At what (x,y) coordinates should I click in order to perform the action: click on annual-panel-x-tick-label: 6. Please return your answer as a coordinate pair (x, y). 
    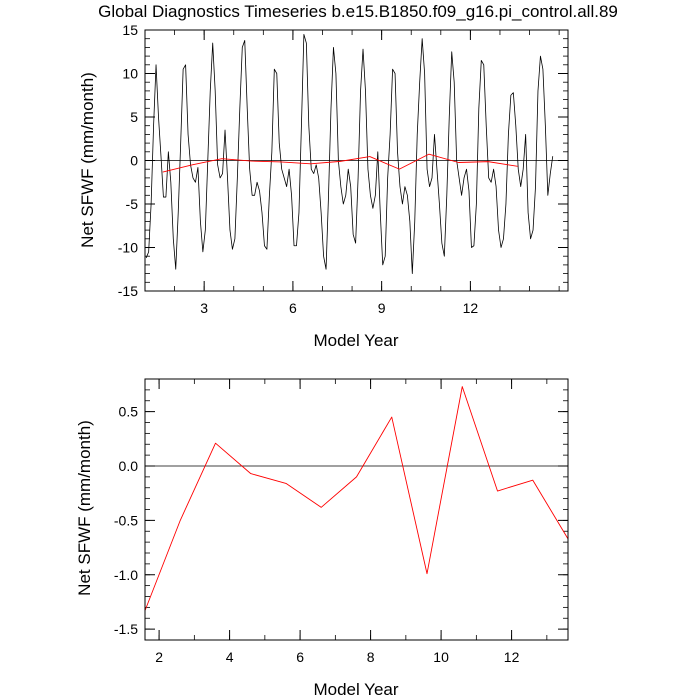
    Looking at the image, I should click on (300, 657).